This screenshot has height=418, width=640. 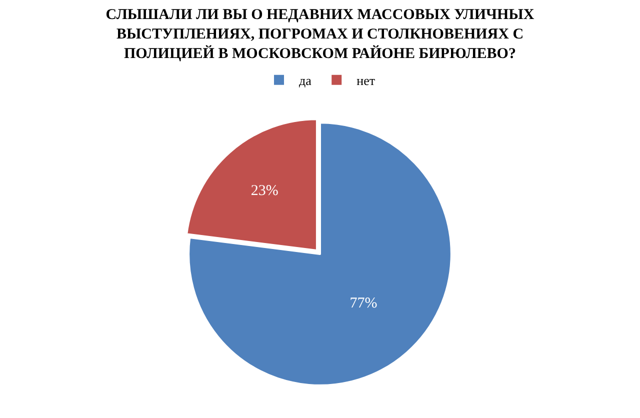 I want to click on legend-label: нет, so click(x=366, y=80).